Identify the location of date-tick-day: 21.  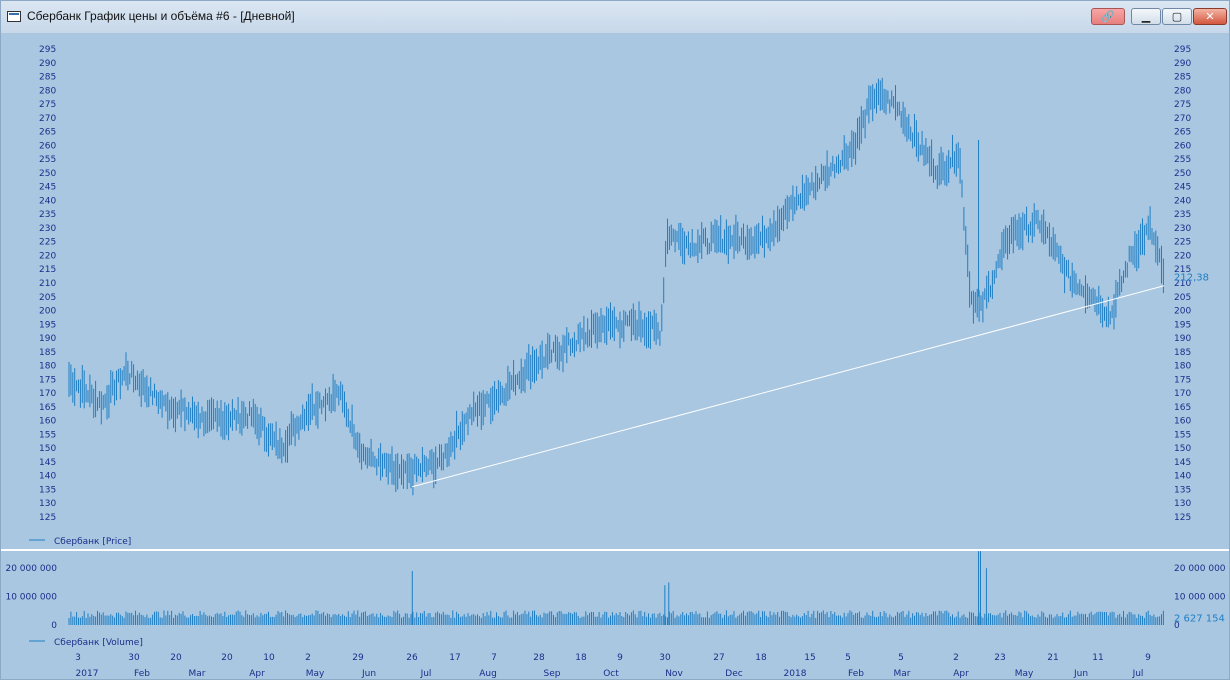
(1052, 658).